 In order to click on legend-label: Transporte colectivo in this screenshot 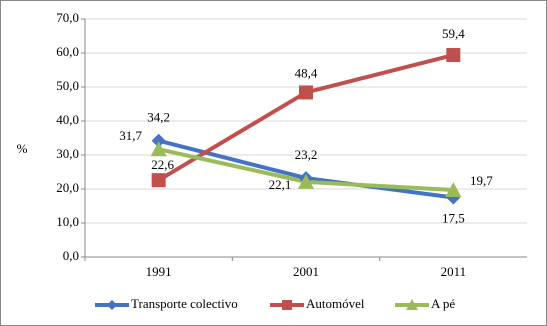, I will do `click(184, 303)`.